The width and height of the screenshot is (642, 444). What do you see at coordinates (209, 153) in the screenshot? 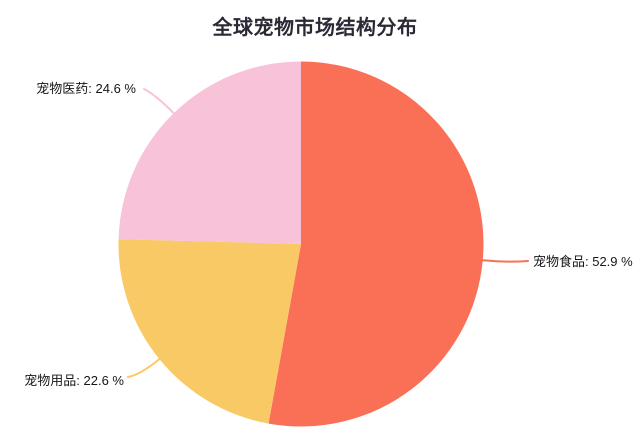
I see `pie-slice-pet-medicine` at bounding box center [209, 153].